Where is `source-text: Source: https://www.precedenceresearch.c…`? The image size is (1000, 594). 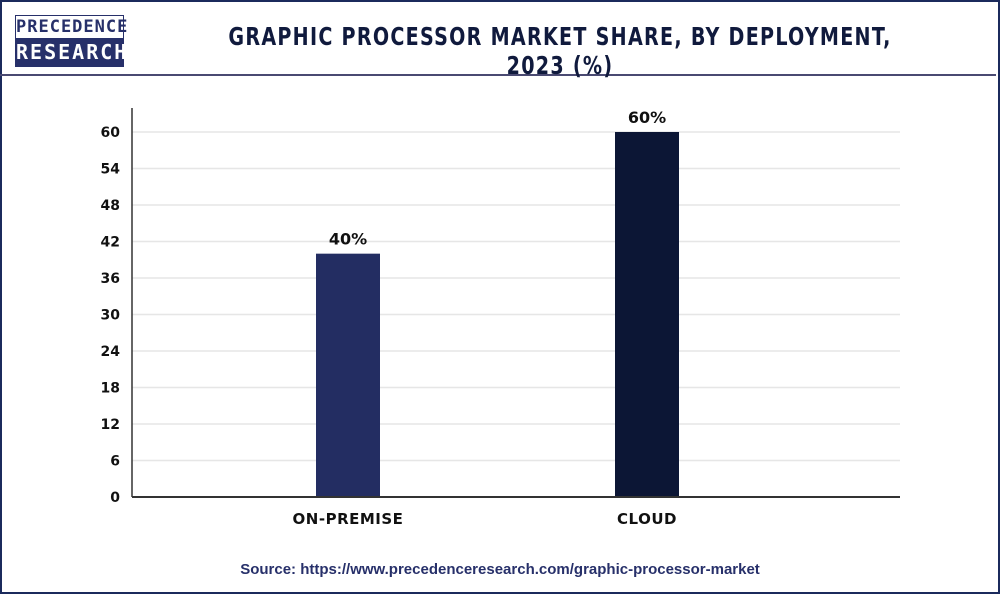 source-text: Source: https://www.precedenceresearch.c… is located at coordinates (500, 569).